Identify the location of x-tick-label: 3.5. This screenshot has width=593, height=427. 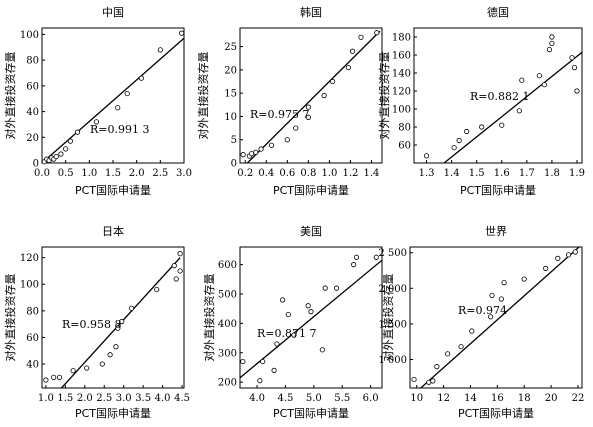
(143, 398).